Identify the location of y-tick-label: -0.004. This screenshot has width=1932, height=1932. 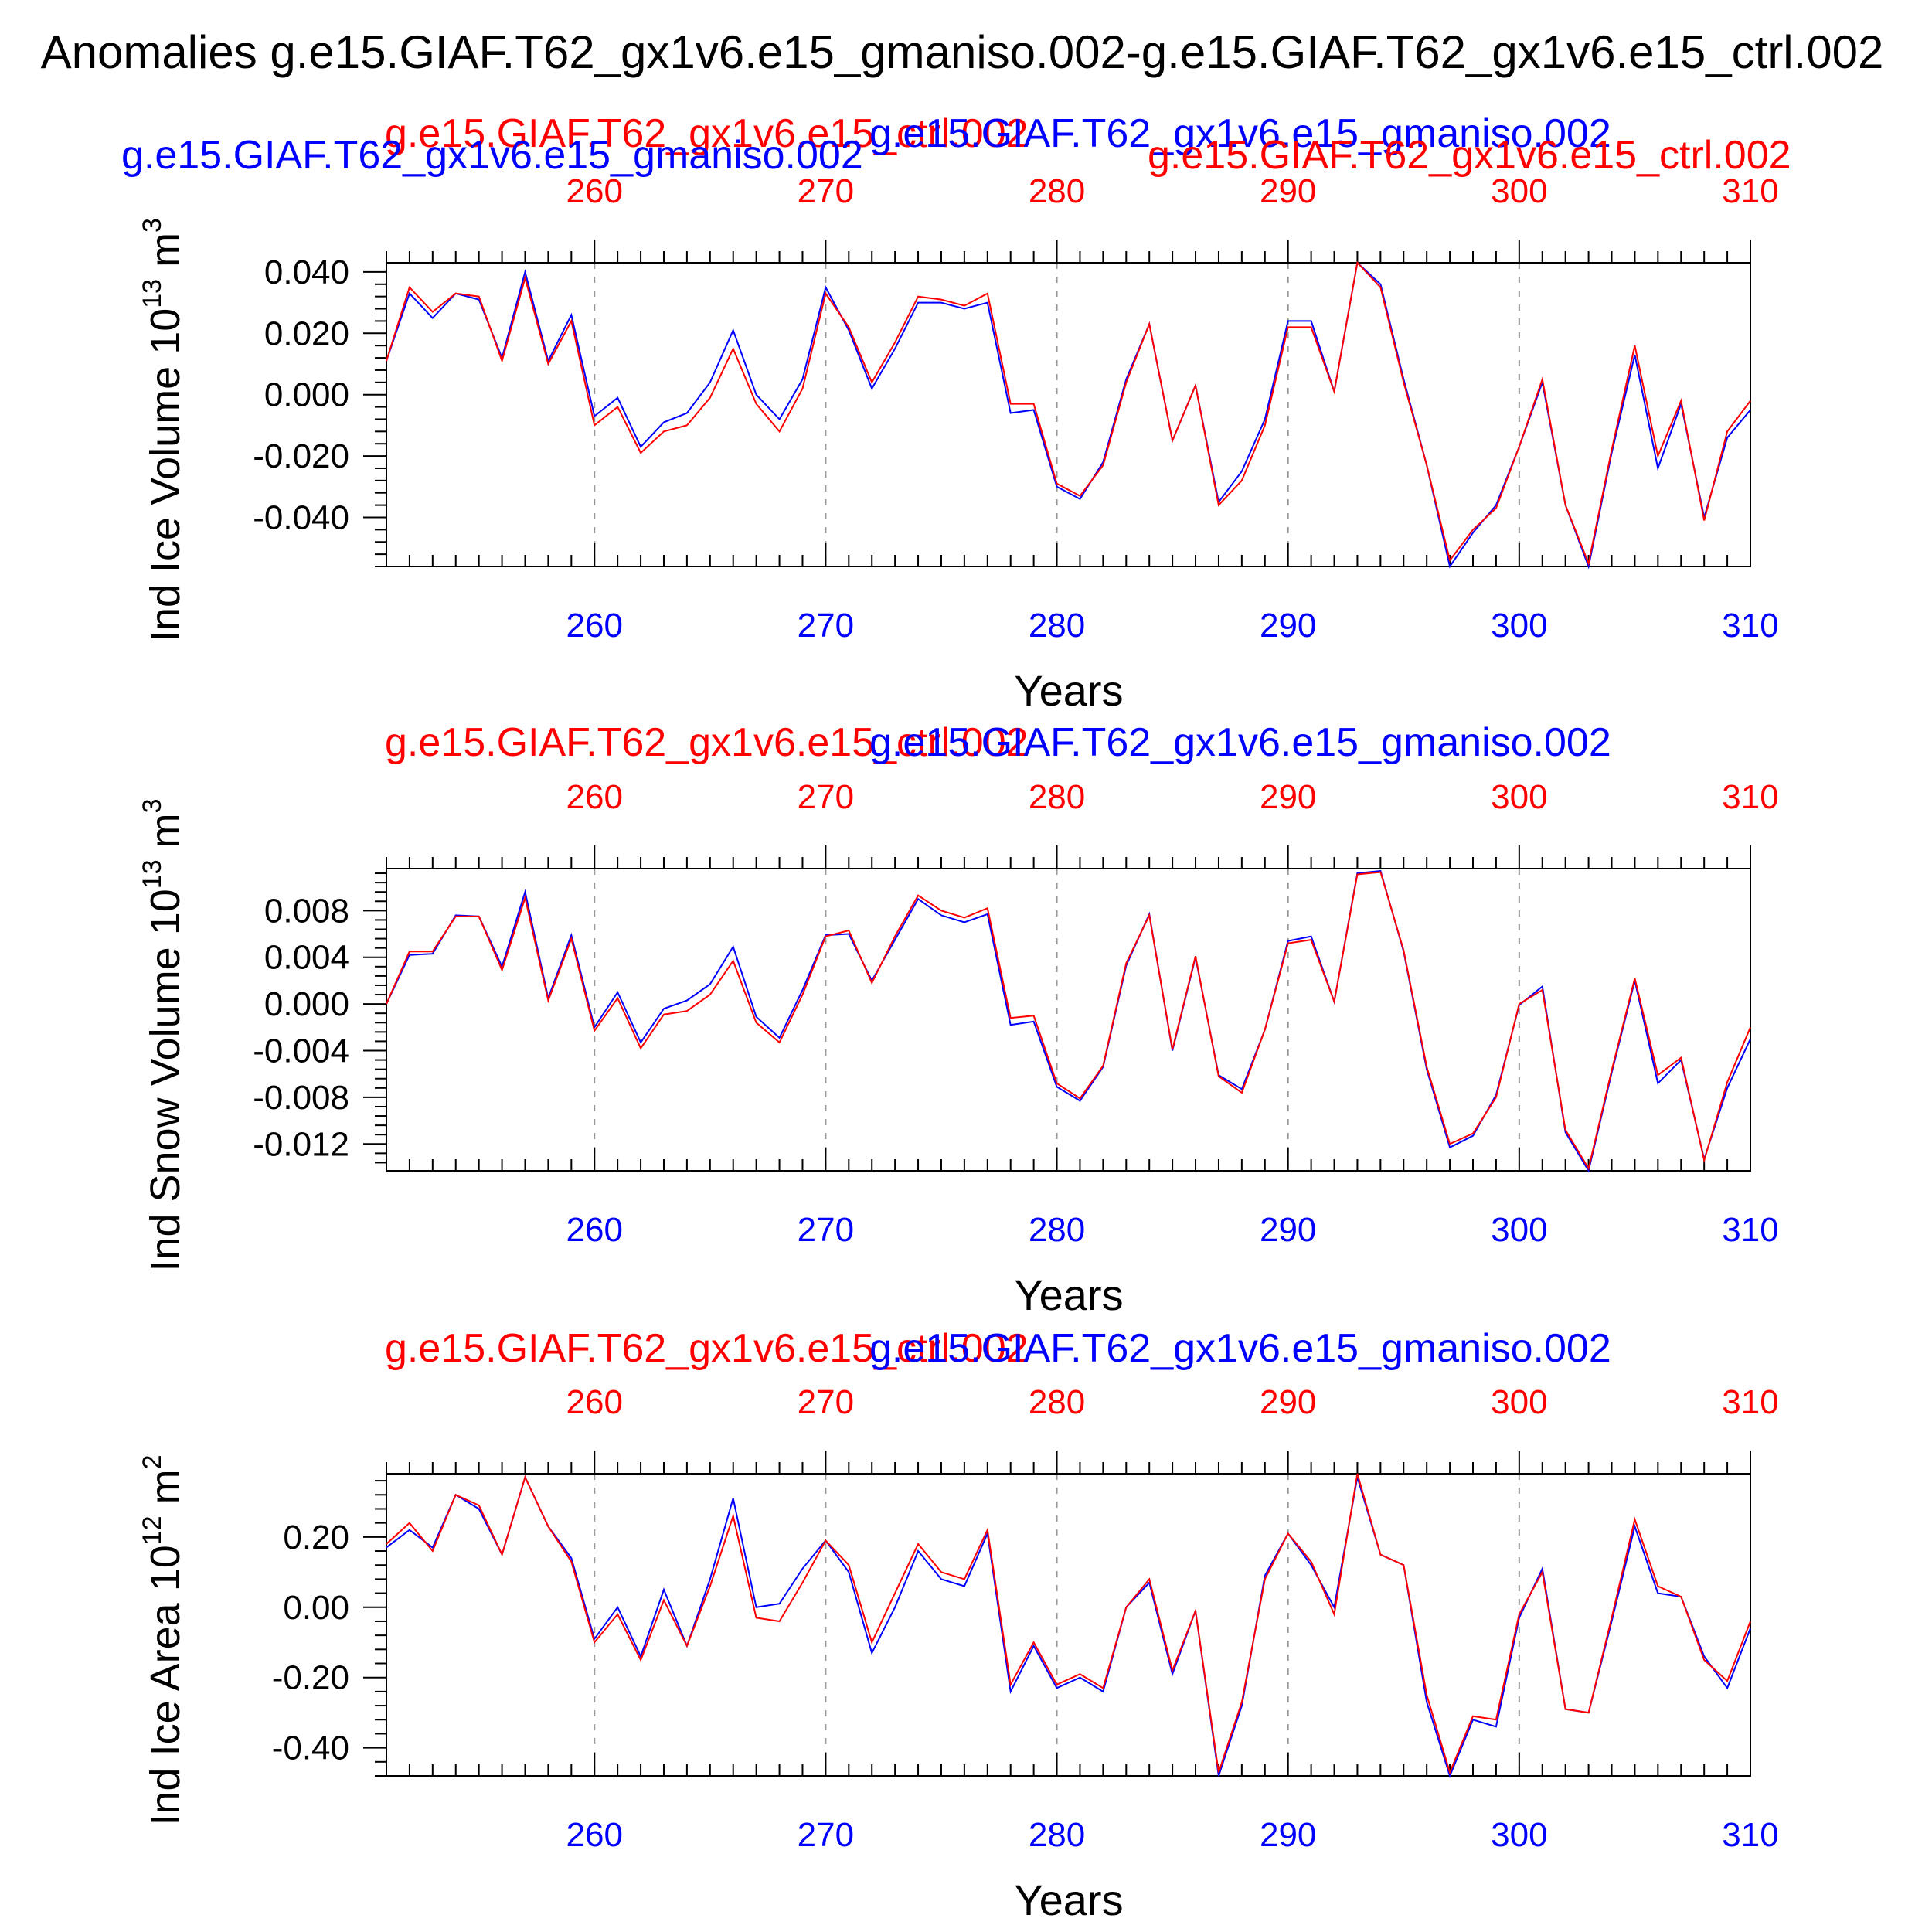
(301, 1051).